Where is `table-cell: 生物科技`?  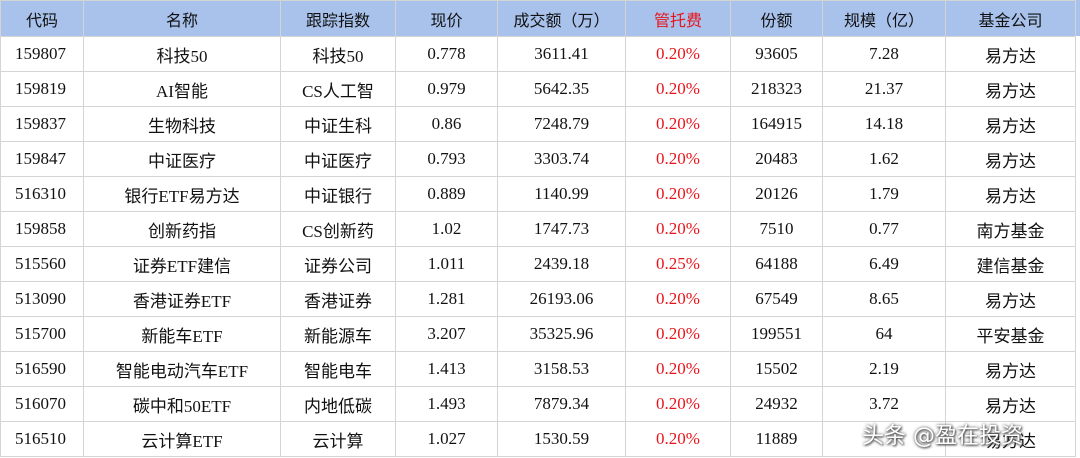
table-cell: 生物科技 is located at coordinates (182, 124).